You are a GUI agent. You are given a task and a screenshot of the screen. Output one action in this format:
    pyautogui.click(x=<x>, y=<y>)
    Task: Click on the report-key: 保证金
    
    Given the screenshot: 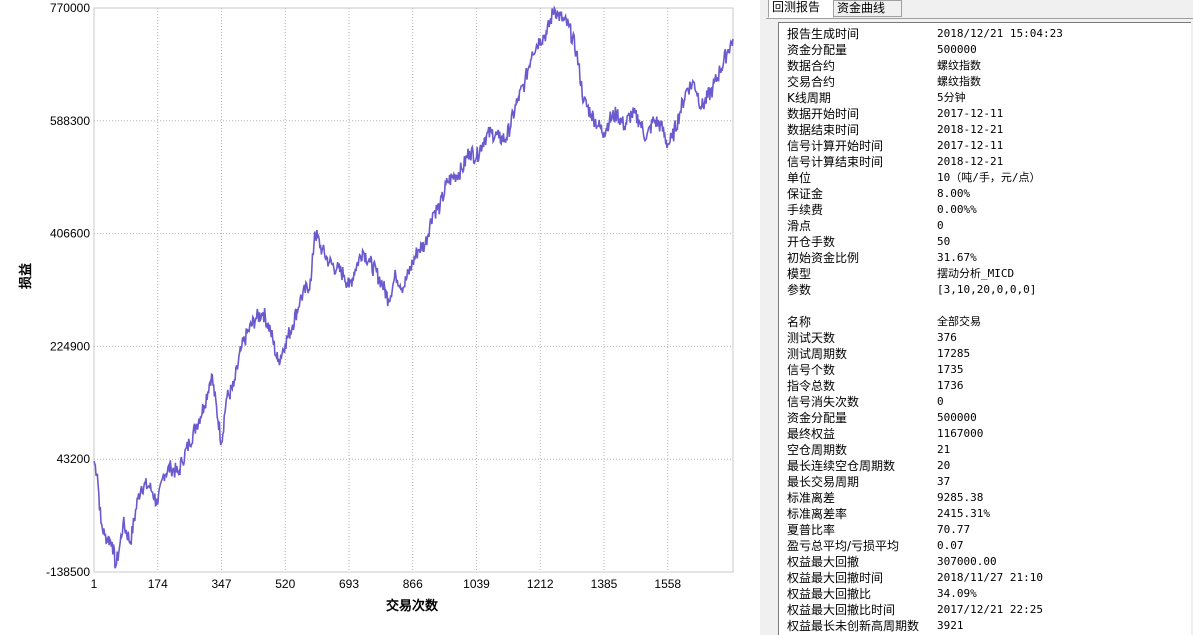 What is the action you would take?
    pyautogui.click(x=805, y=194)
    